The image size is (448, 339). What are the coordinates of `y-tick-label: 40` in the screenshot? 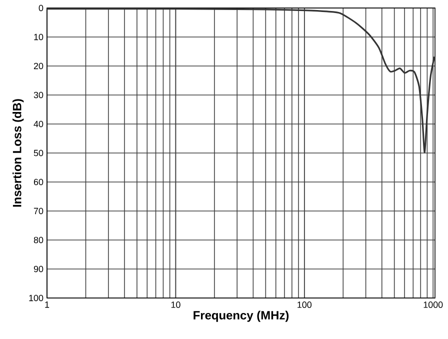 It's located at (39, 124).